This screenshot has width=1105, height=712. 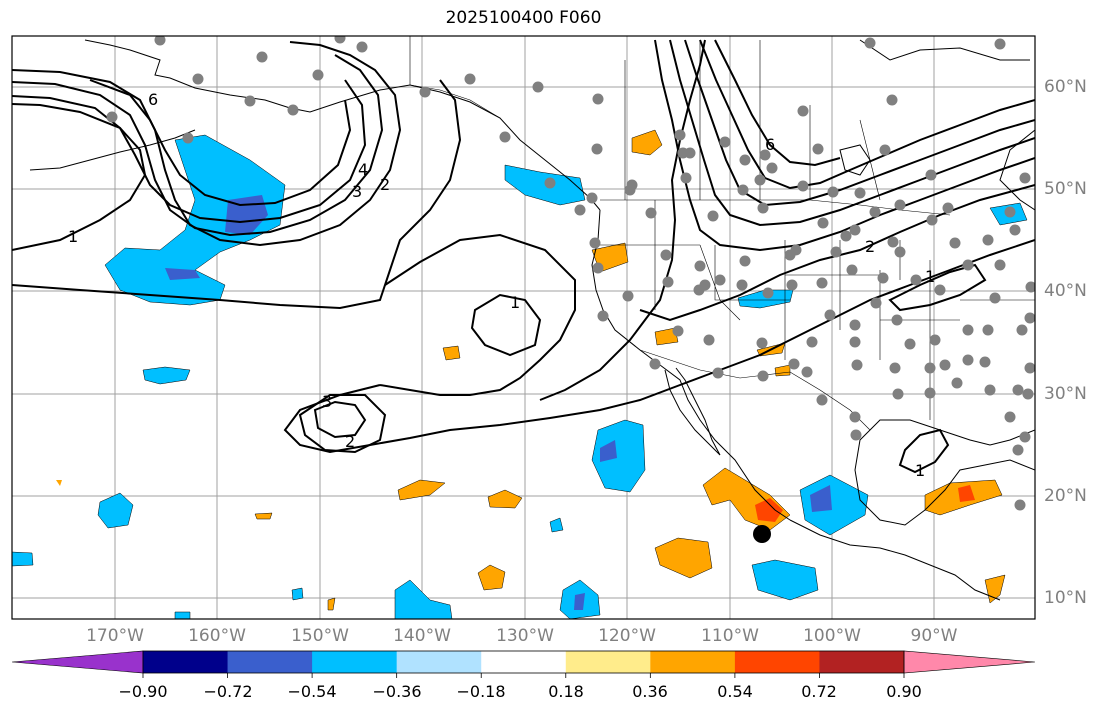 What do you see at coordinates (340, 419) in the screenshot?
I see `contour-3-loop` at bounding box center [340, 419].